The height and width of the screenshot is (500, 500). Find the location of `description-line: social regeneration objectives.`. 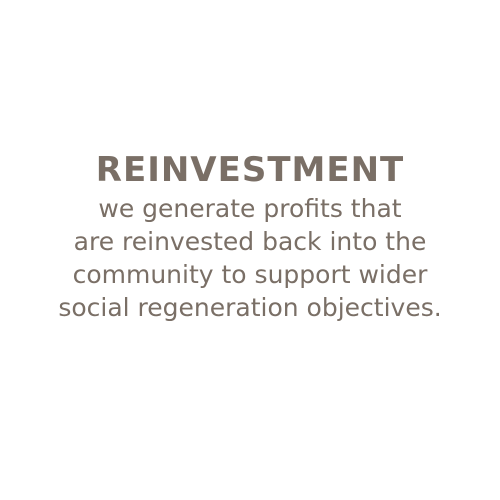

description-line: social regeneration objectives. is located at coordinates (250, 307).